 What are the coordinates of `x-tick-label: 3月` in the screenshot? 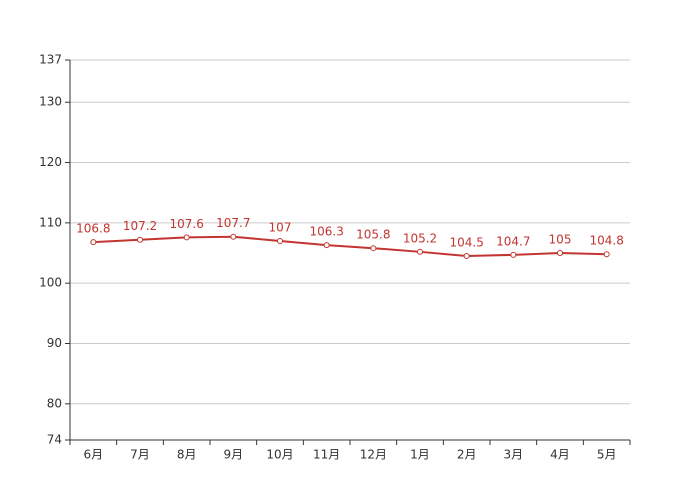 It's located at (514, 455).